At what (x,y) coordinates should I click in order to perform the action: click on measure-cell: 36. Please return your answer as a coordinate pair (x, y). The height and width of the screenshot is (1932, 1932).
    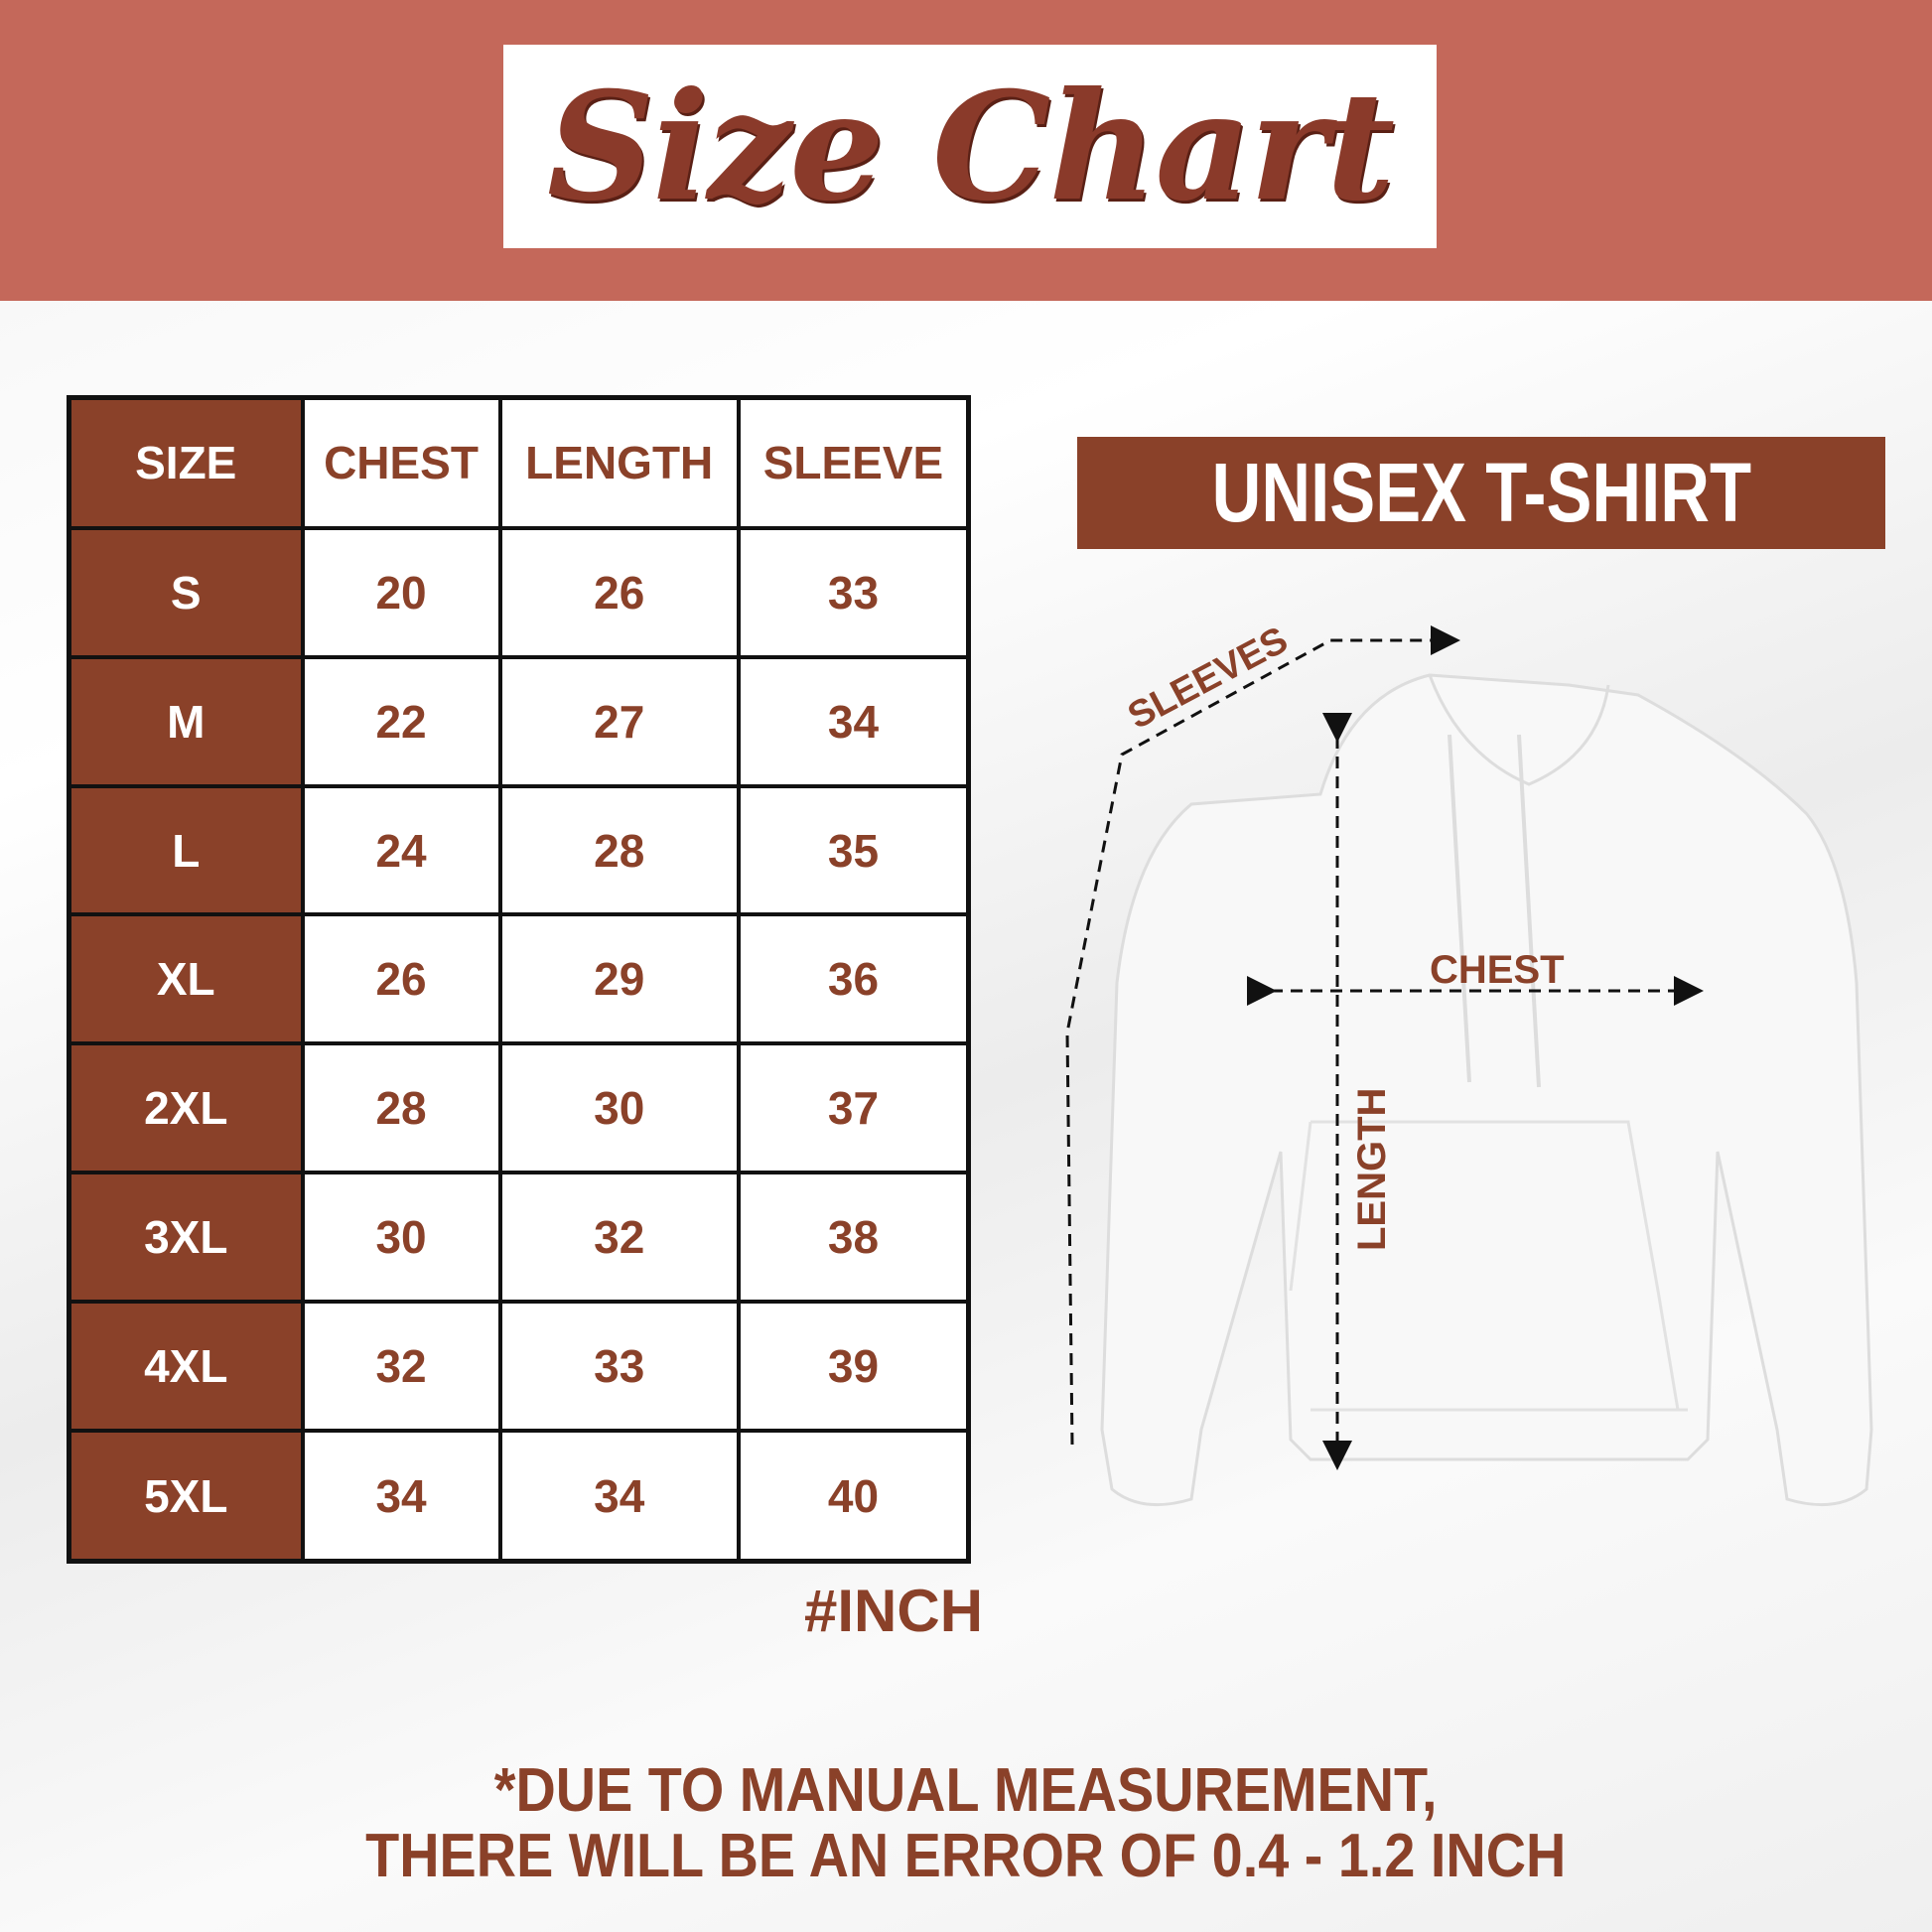
    Looking at the image, I should click on (853, 979).